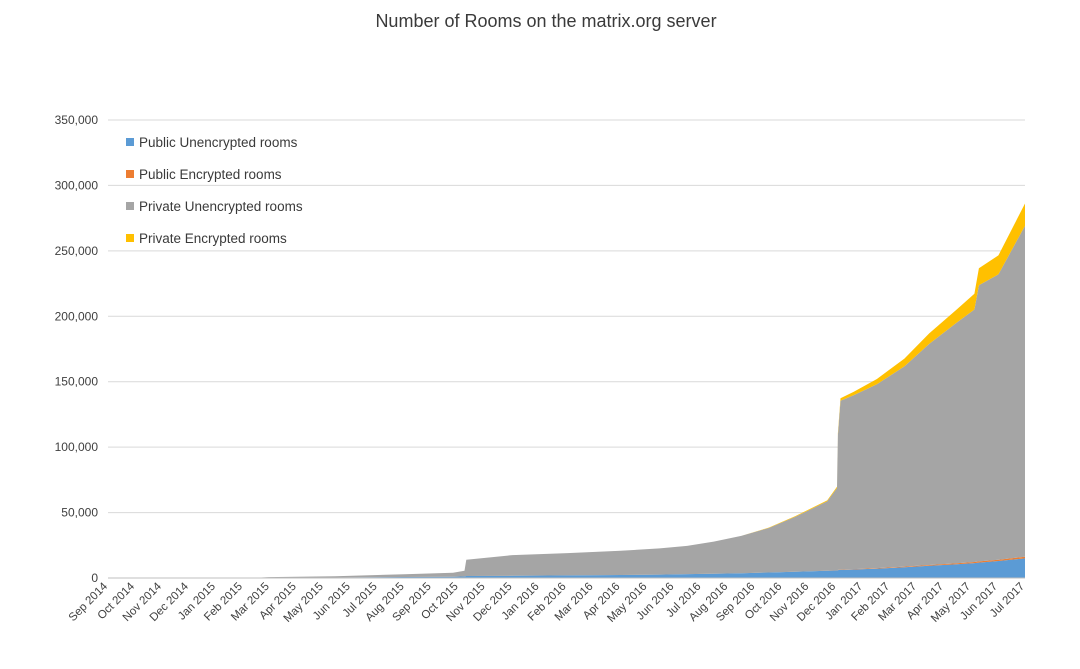  Describe the element at coordinates (77, 120) in the screenshot. I see `y-tick-label: 350,000` at that location.